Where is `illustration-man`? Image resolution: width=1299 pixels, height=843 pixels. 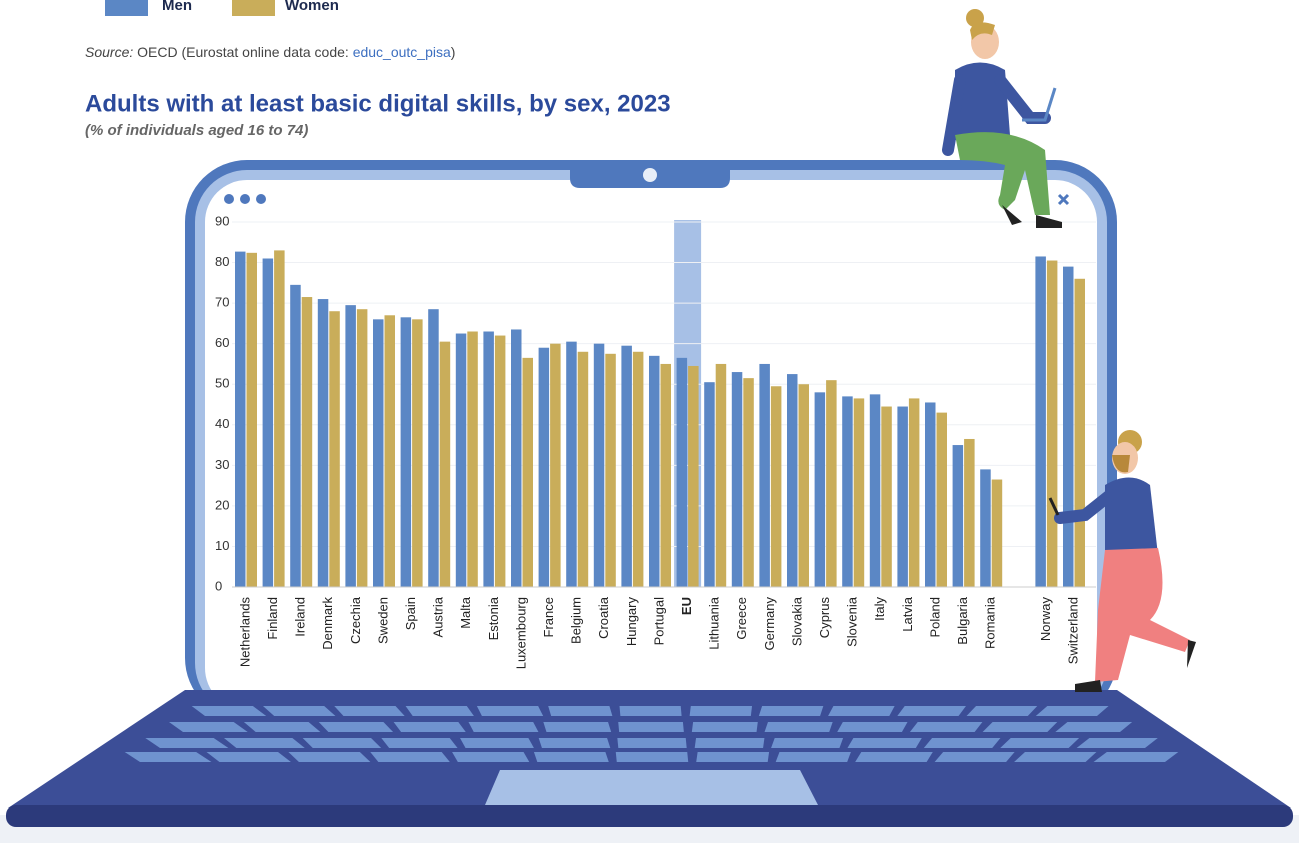
illustration-man is located at coordinates (1122, 561).